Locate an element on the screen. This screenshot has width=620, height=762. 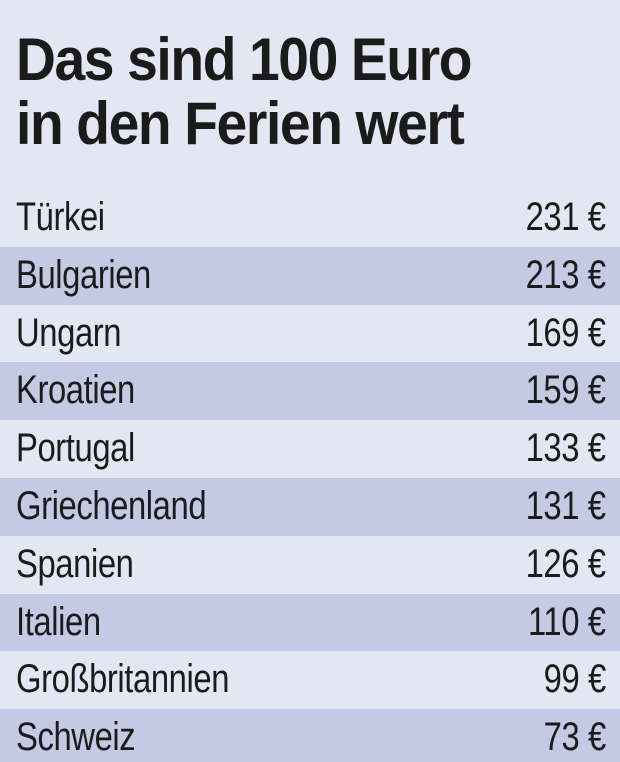
value-label: 213 € is located at coordinates (565, 274).